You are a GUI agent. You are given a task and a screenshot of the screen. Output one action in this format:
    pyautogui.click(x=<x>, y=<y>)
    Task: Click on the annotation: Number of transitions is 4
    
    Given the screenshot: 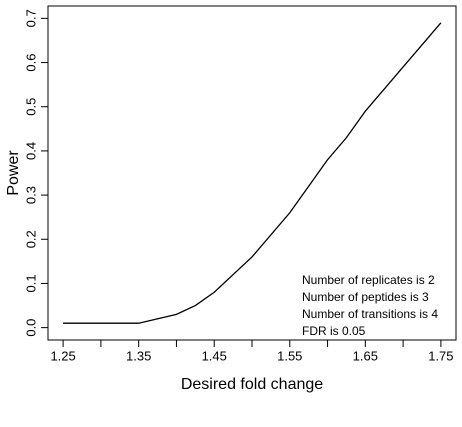 What is the action you would take?
    pyautogui.click(x=370, y=314)
    